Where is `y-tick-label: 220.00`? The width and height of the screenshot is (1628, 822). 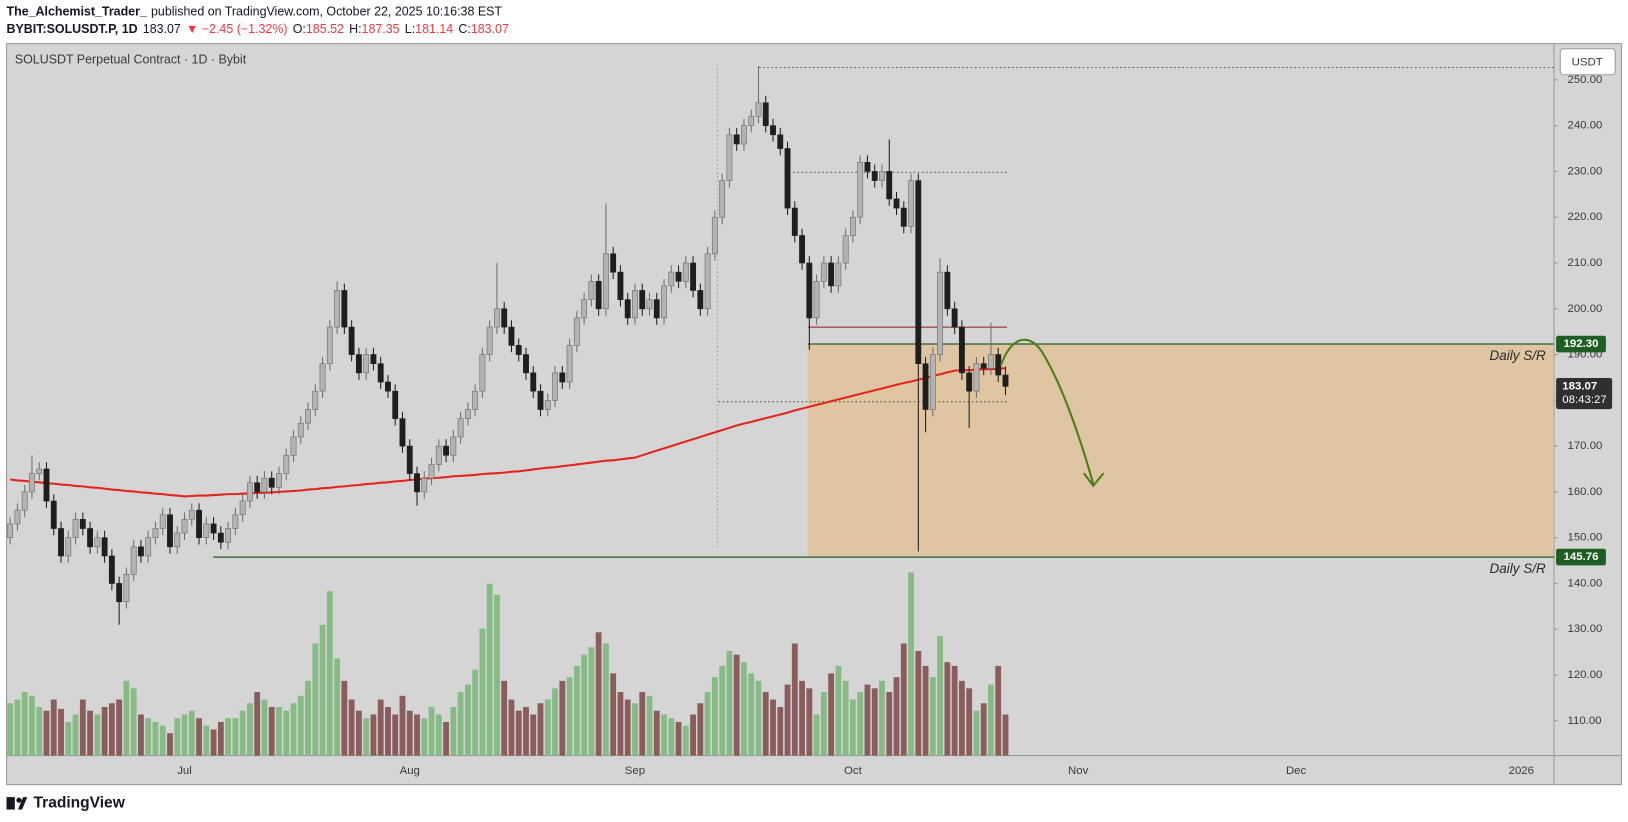
y-tick-label: 220.00 is located at coordinates (1585, 217).